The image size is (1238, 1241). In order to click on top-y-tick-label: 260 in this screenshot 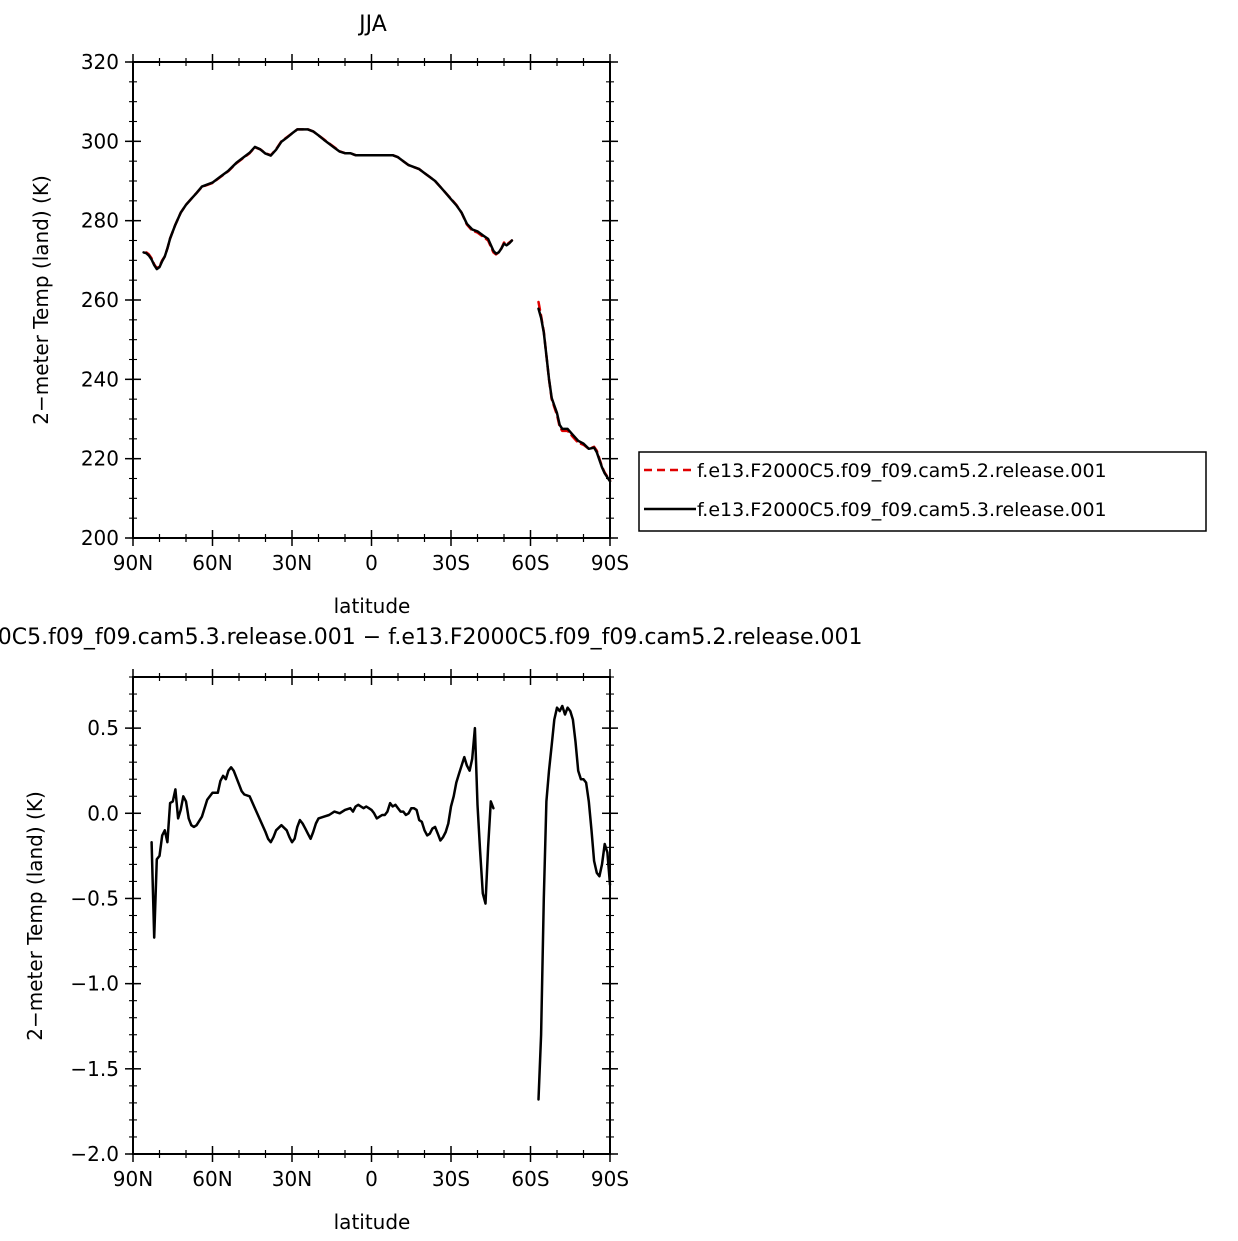, I will do `click(100, 300)`.